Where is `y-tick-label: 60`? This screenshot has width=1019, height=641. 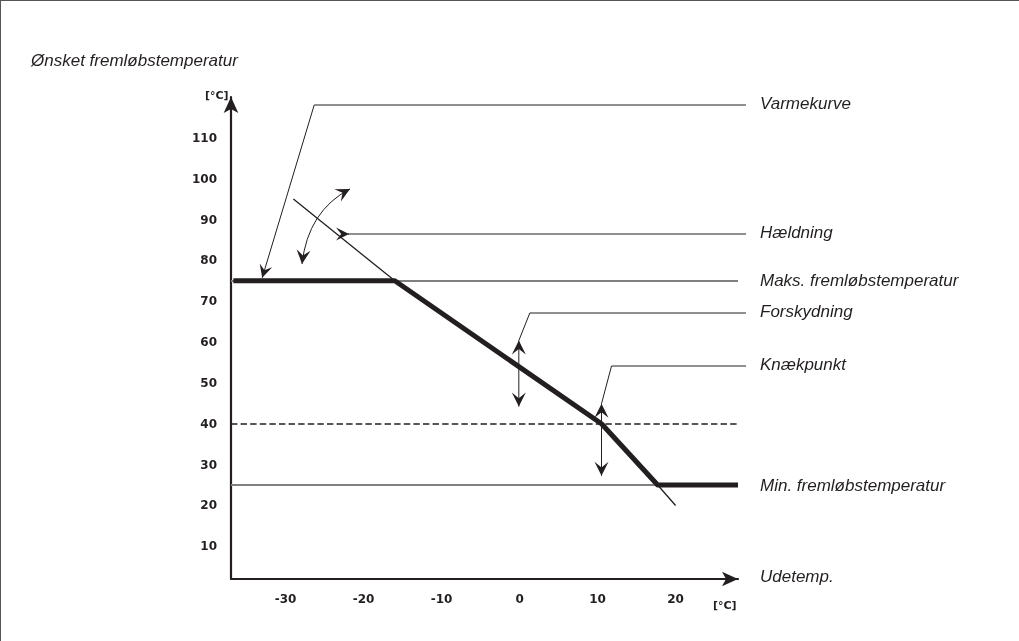
y-tick-label: 60 is located at coordinates (208, 342).